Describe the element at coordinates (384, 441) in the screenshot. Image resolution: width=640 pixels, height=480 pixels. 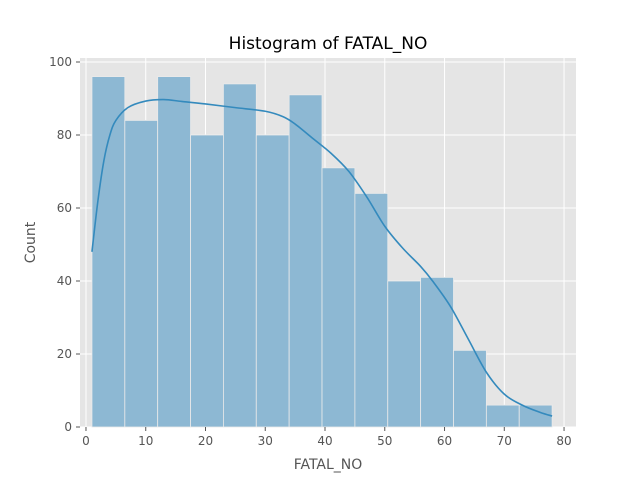
I see `x-tick-label: 50` at that location.